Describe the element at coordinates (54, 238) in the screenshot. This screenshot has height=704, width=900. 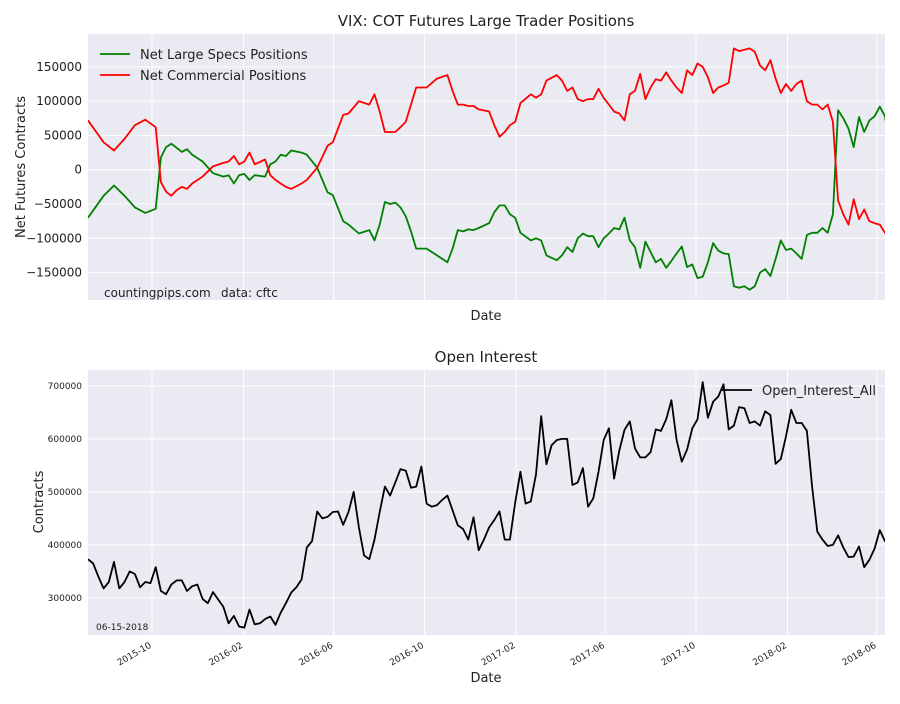
I see `top-y-tick-label: −100000` at that location.